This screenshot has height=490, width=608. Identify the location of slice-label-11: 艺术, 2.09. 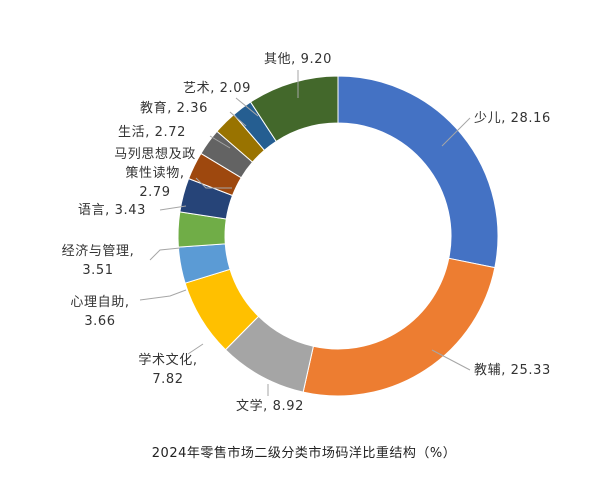
(217, 88).